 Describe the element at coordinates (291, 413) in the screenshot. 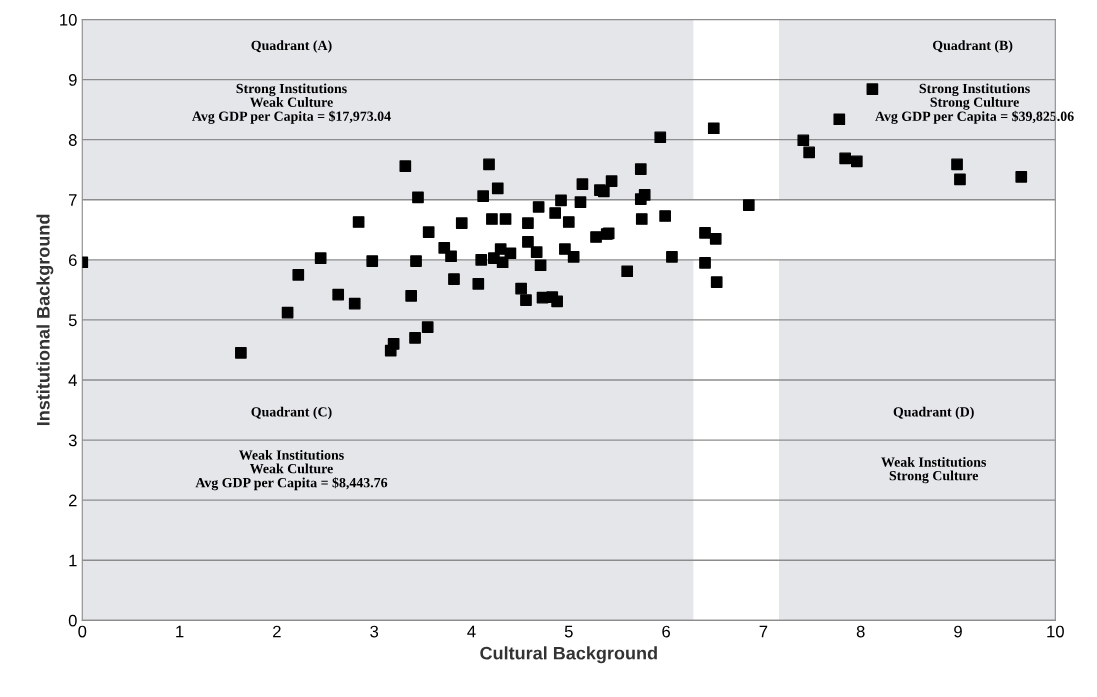

I see `annotation: Quadrant (C)` at that location.